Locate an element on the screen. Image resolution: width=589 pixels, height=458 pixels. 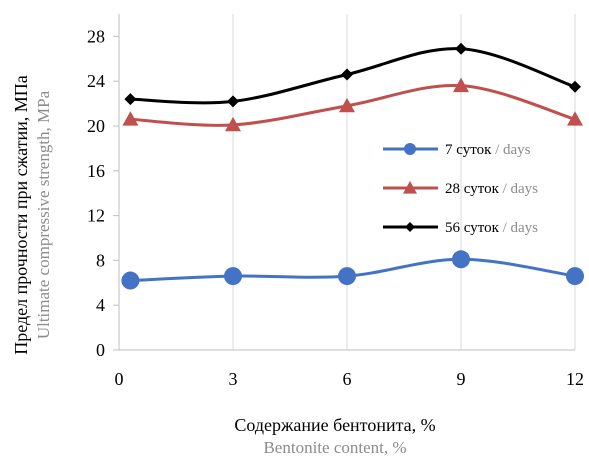
legend-label-0: 7 суток / days is located at coordinates (488, 150).